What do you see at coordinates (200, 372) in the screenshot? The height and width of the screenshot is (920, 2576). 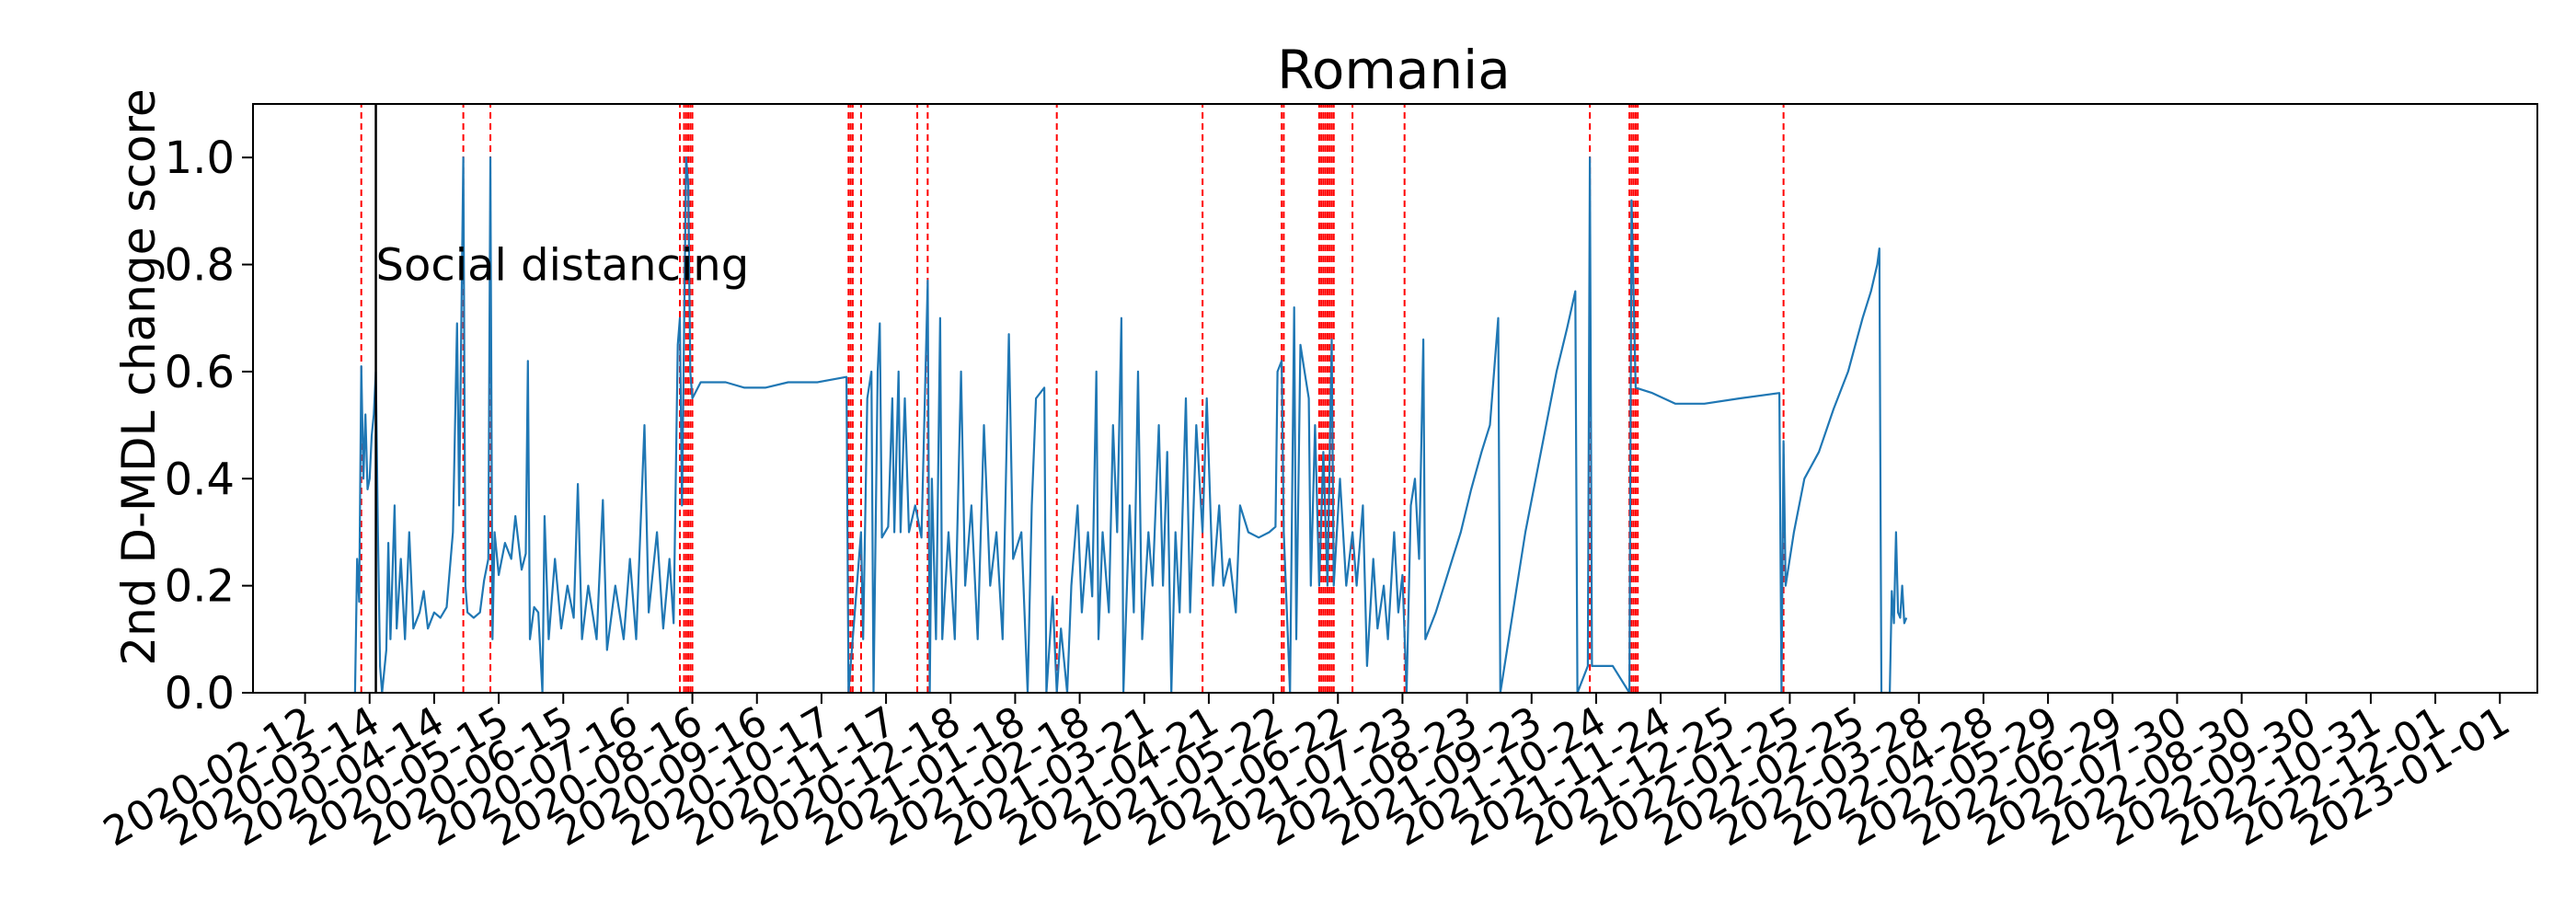 I see `y-tick-label: 0.6` at bounding box center [200, 372].